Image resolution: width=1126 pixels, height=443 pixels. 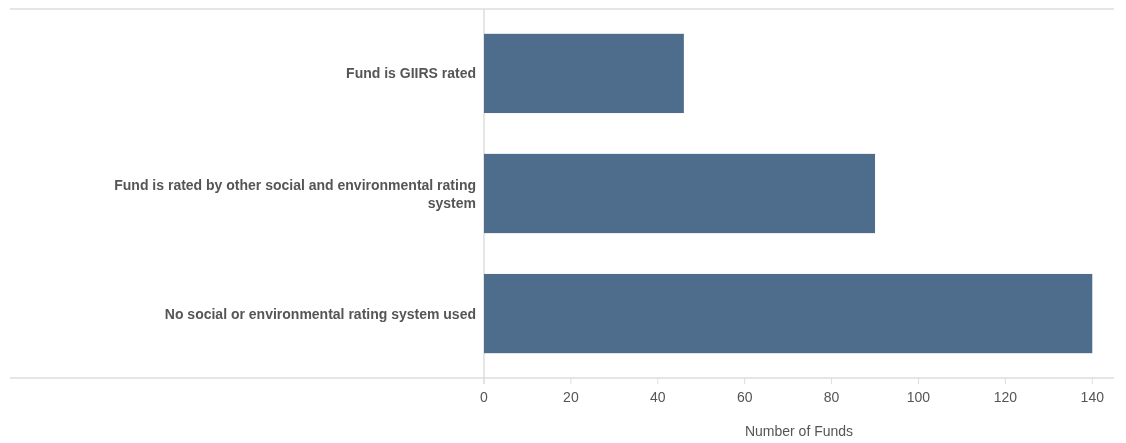 I want to click on x-axis-title: Number of Funds, so click(x=799, y=431).